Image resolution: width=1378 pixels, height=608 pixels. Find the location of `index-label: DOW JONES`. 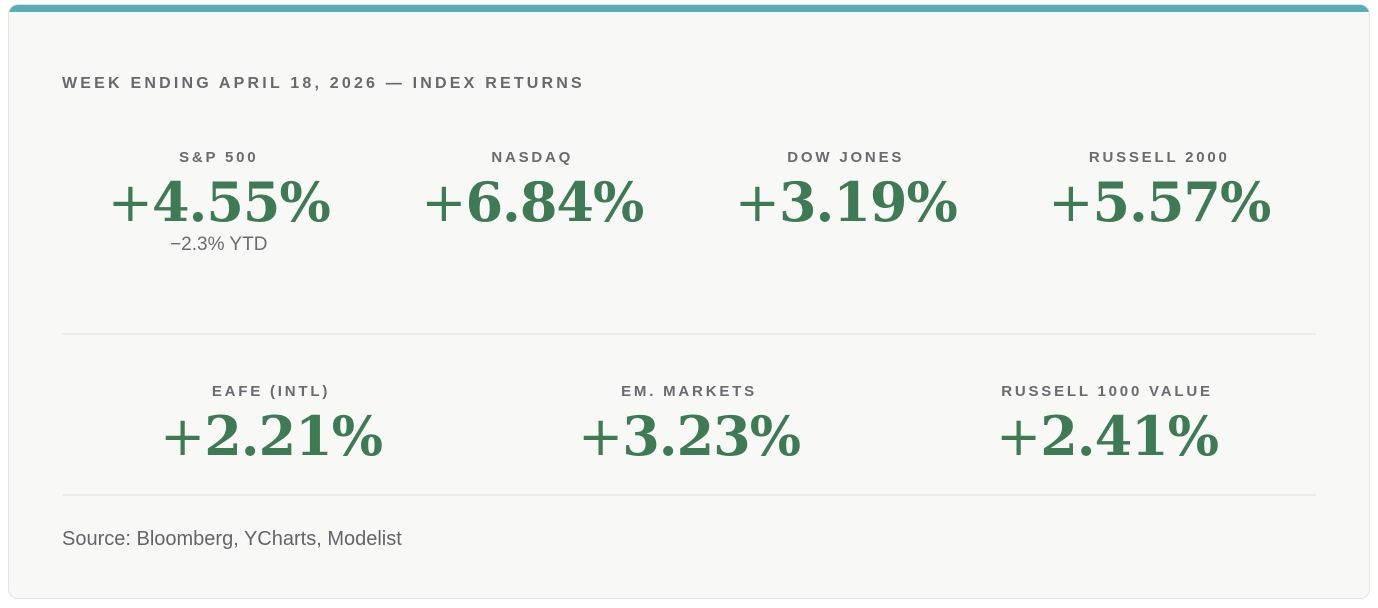

index-label: DOW JONES is located at coordinates (846, 157).